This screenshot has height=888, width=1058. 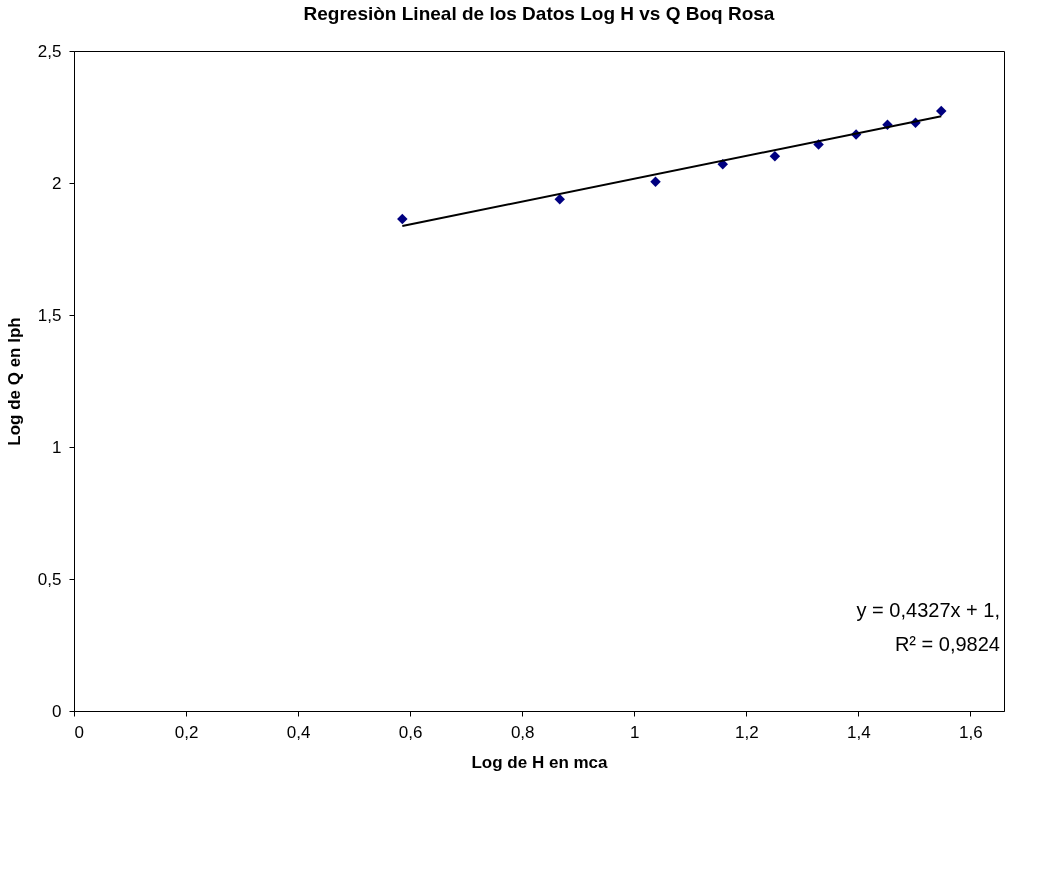 I want to click on x-tick-label: 1, so click(x=635, y=732).